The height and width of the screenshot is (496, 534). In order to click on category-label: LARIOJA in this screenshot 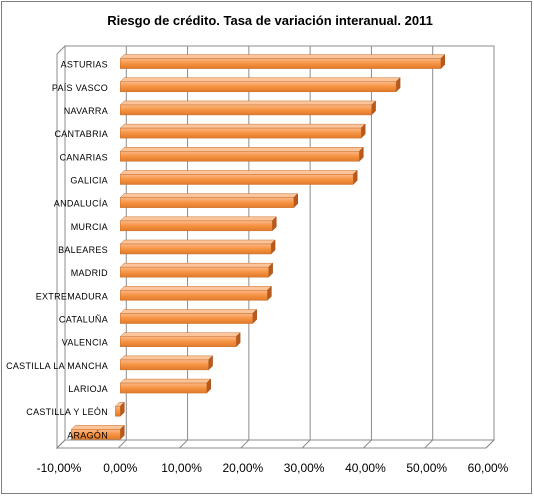, I will do `click(88, 389)`.